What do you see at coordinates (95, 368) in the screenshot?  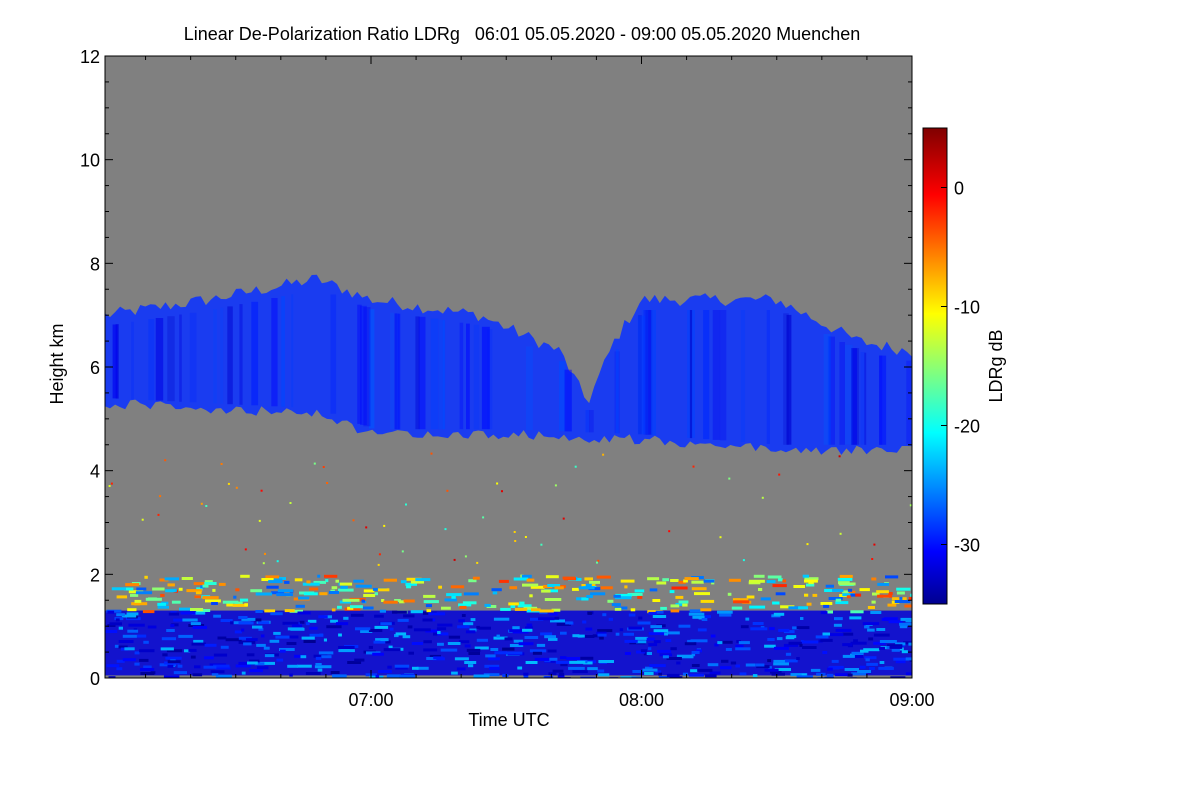 I see `y-tick-label: 6` at bounding box center [95, 368].